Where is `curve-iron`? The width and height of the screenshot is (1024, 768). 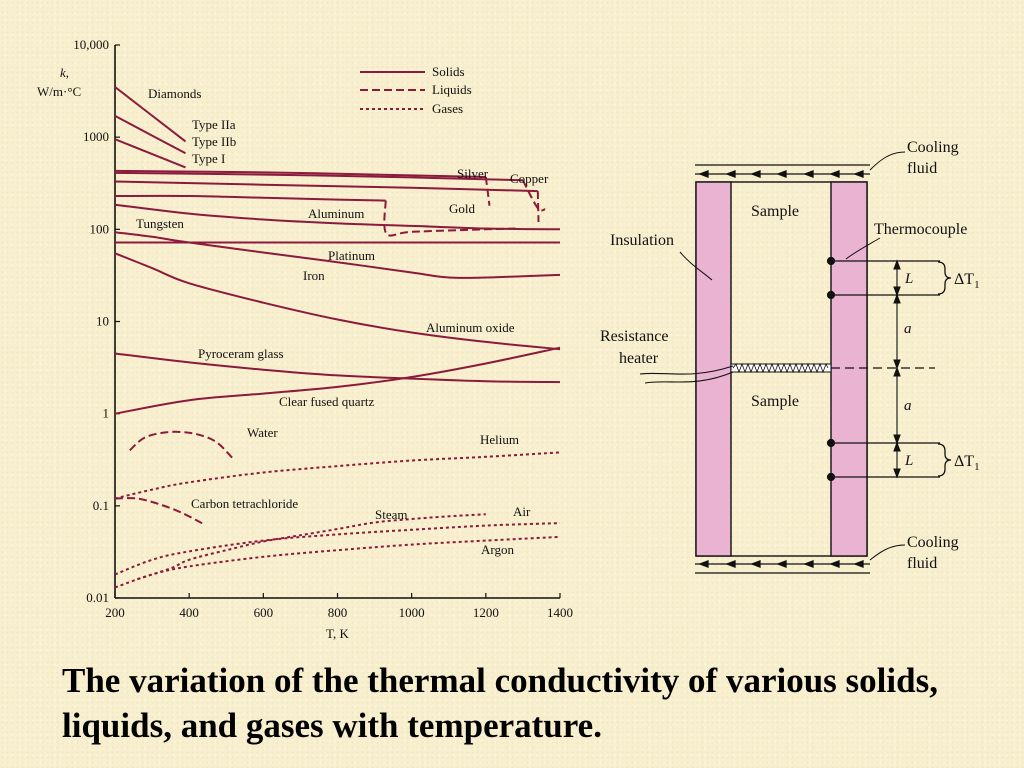
curve-iron is located at coordinates (337, 255).